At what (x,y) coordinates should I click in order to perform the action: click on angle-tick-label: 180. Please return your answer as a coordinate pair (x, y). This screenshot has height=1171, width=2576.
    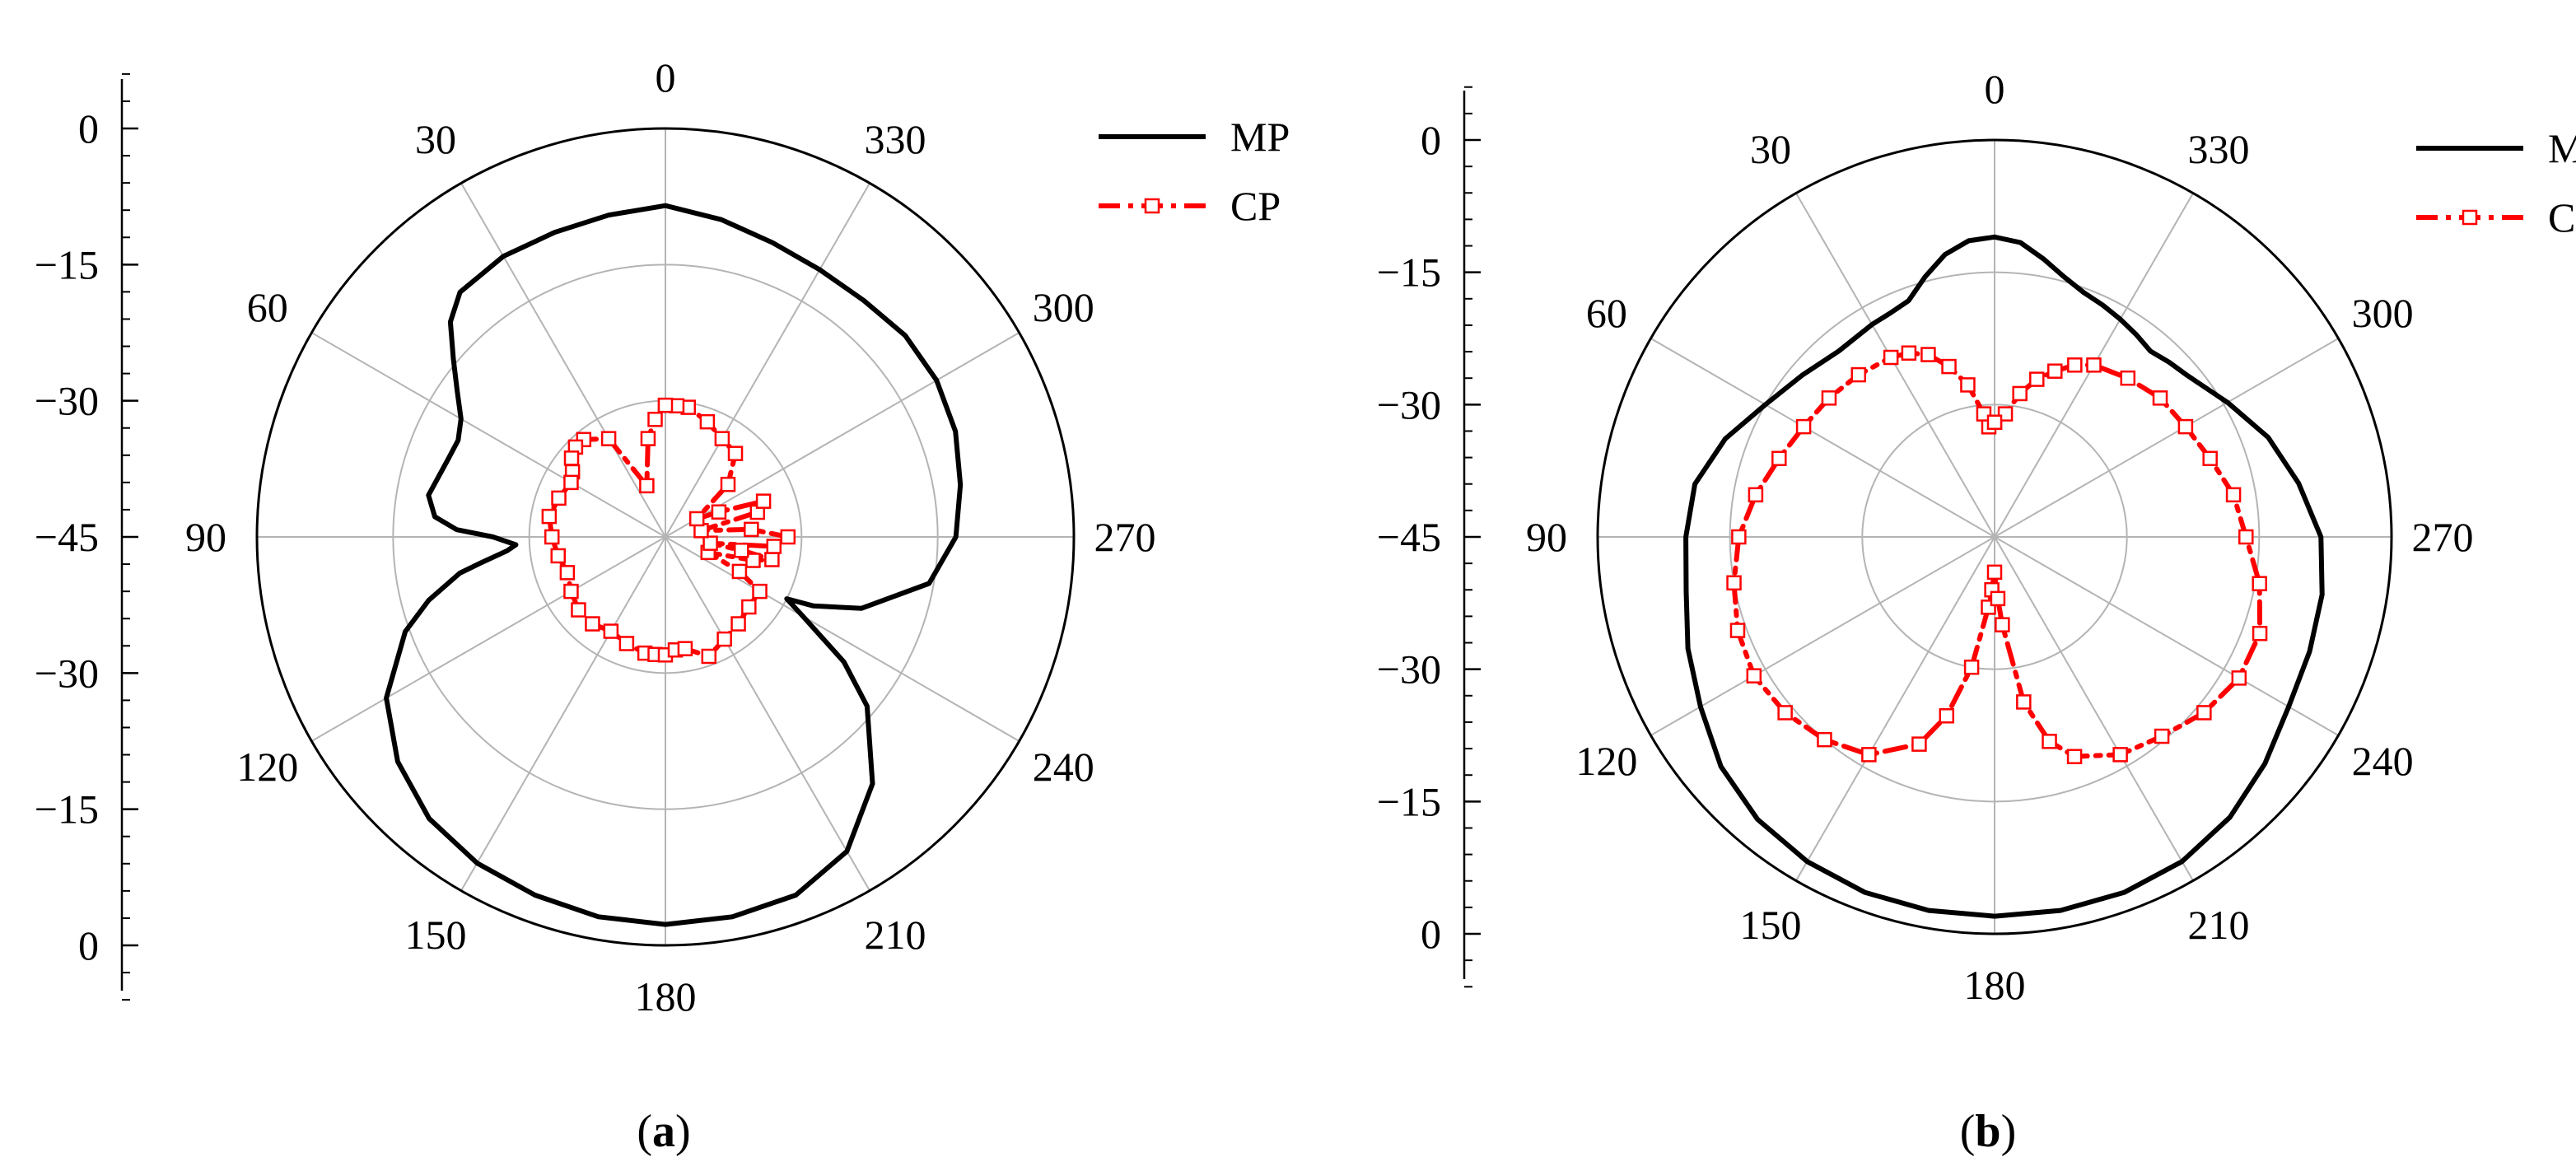
    Looking at the image, I should click on (1995, 985).